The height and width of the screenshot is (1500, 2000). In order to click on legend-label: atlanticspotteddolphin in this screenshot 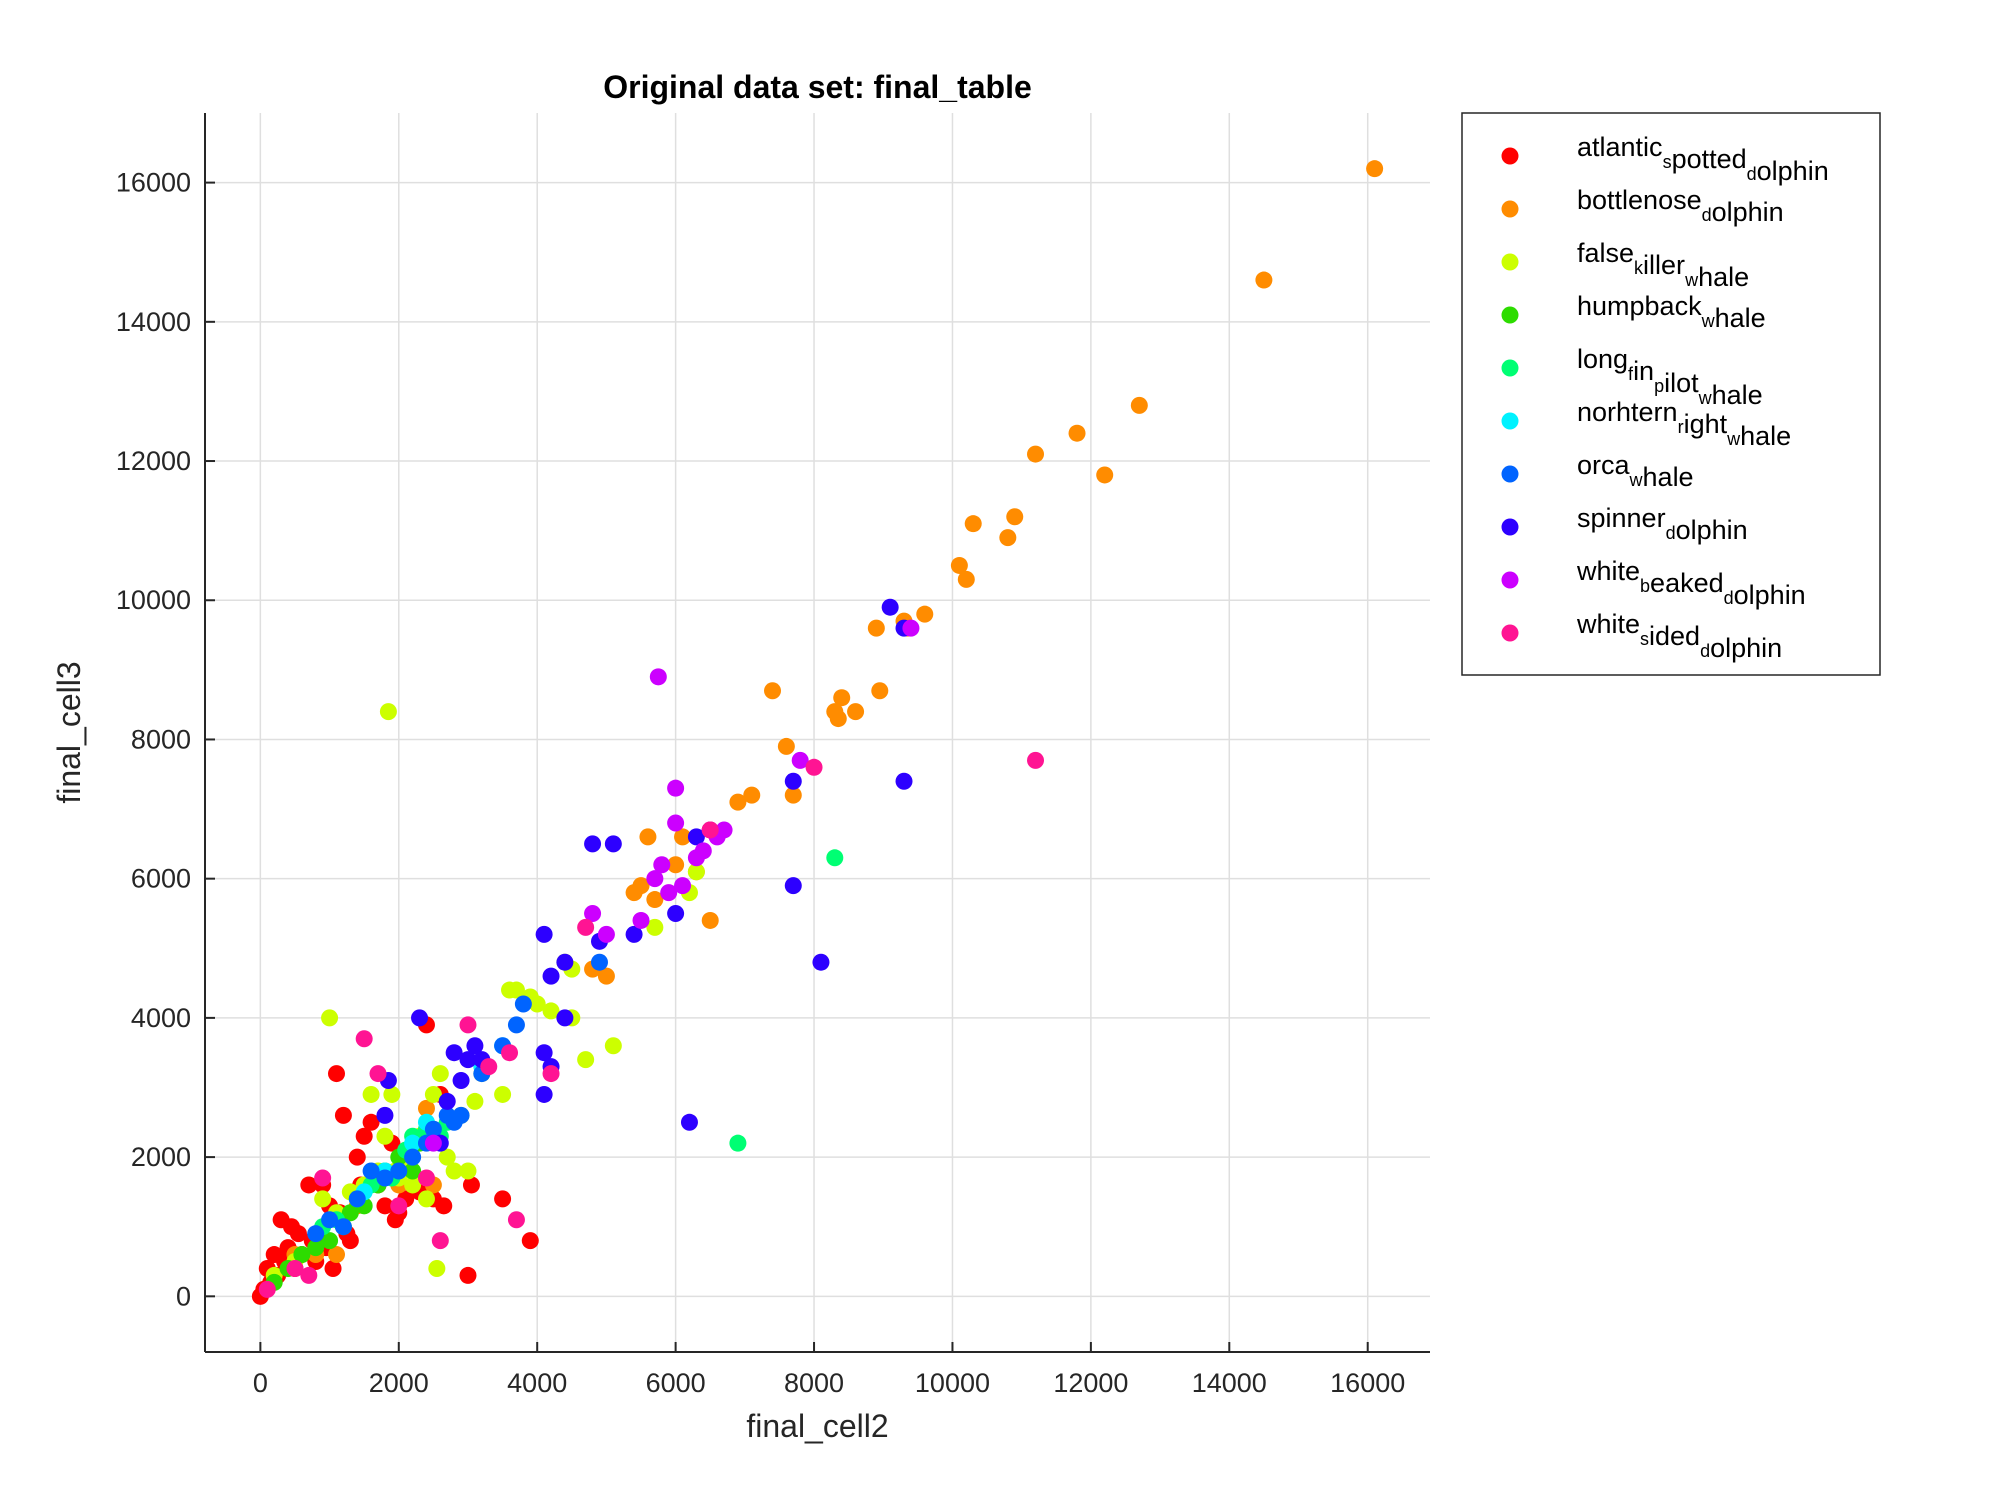, I will do `click(1703, 159)`.